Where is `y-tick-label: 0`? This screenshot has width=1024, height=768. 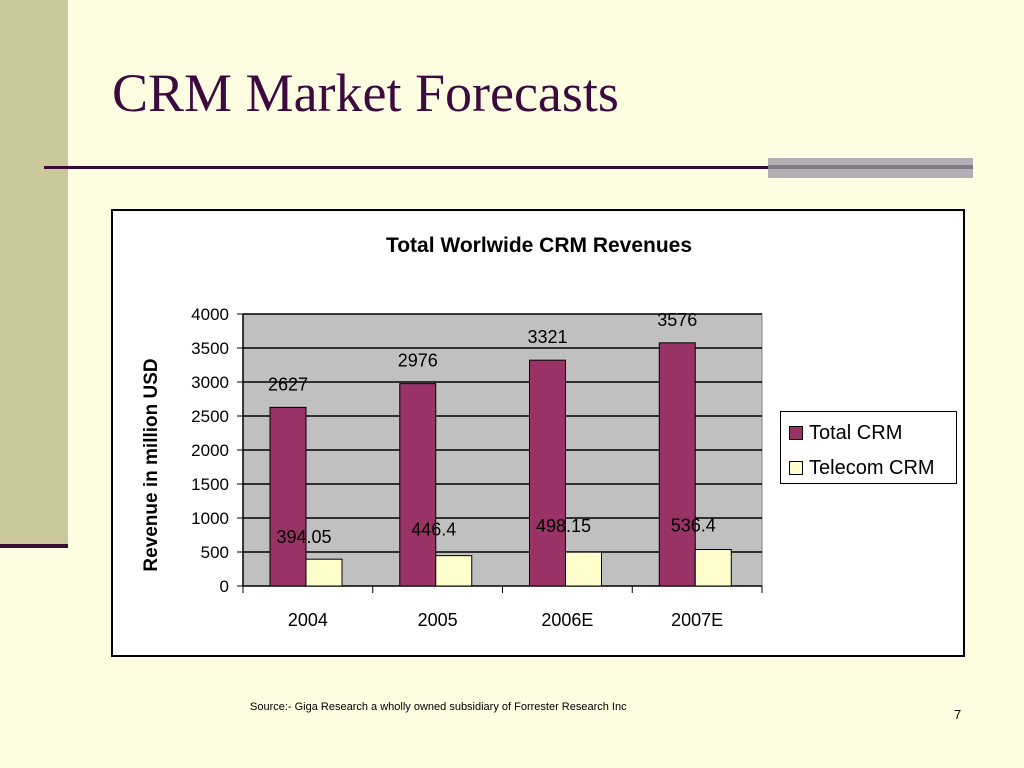
y-tick-label: 0 is located at coordinates (224, 586).